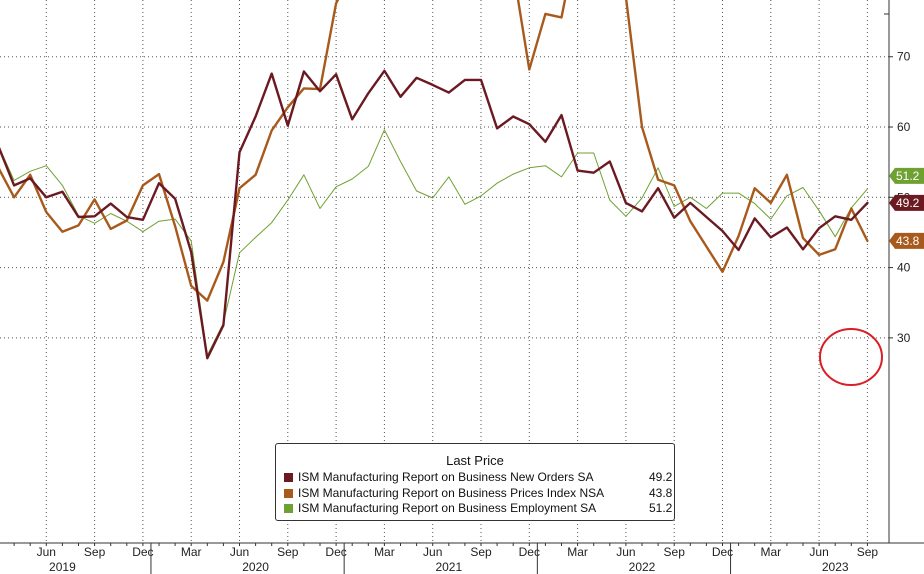 The image size is (924, 574). What do you see at coordinates (904, 127) in the screenshot?
I see `y-tick-label-60: 60` at bounding box center [904, 127].